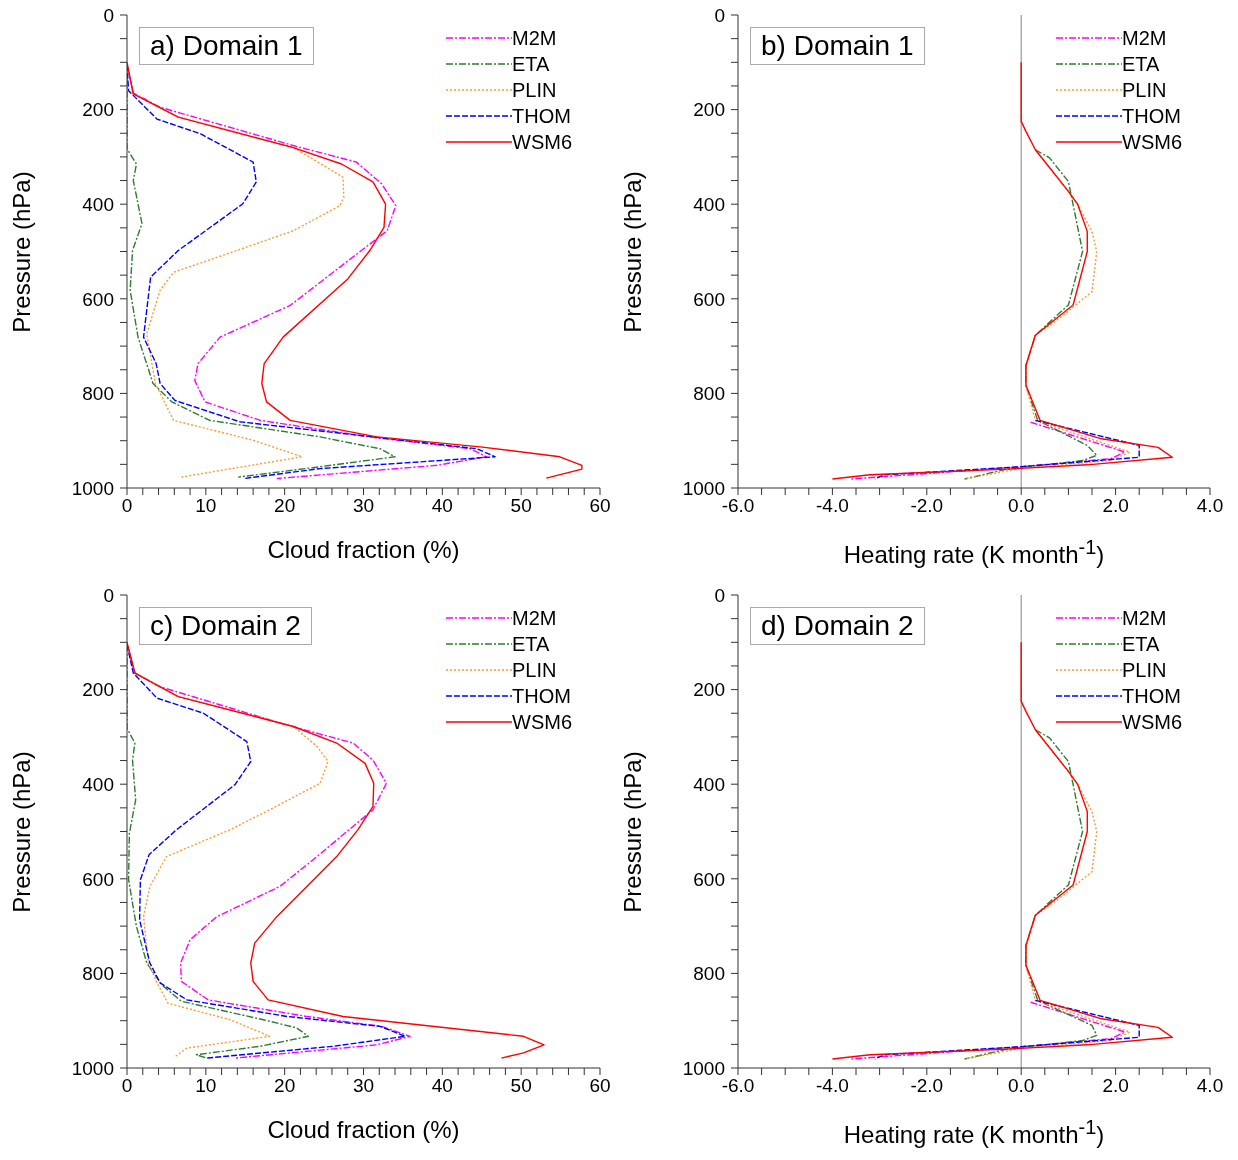 This screenshot has width=1238, height=1160. Describe the element at coordinates (837, 46) in the screenshot. I see `text: b) Domain 1` at that location.